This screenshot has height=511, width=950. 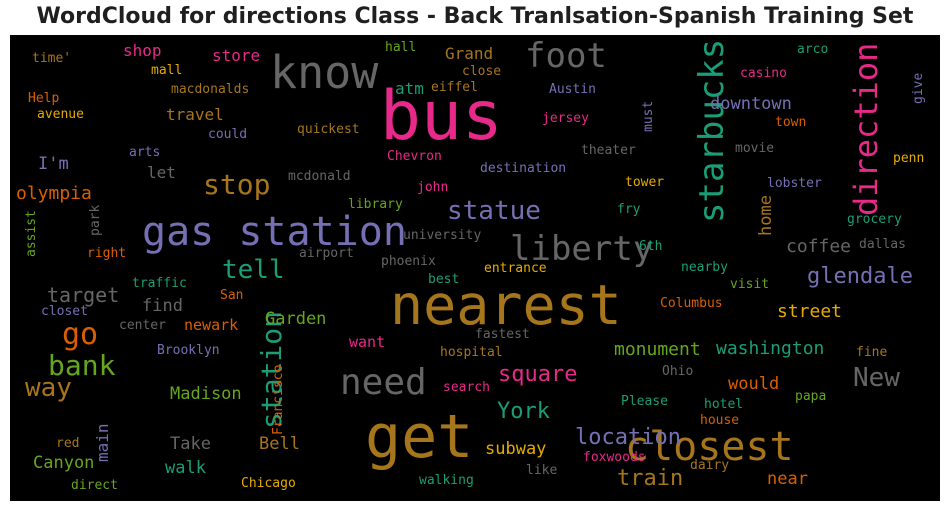 What do you see at coordinates (471, 352) in the screenshot?
I see `word-hospital: hospital` at bounding box center [471, 352].